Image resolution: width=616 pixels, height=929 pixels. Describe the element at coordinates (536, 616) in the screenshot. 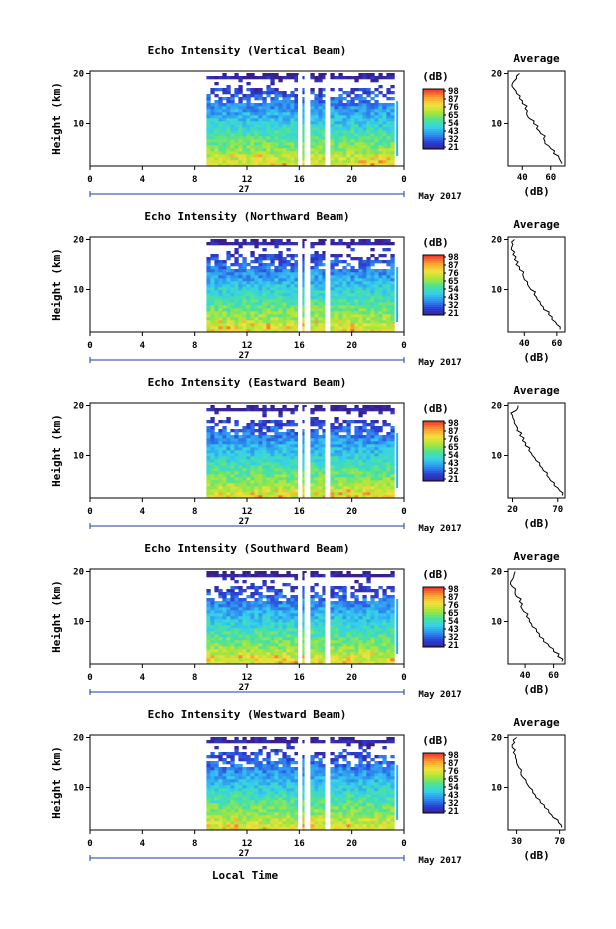

I see `profile-line` at that location.